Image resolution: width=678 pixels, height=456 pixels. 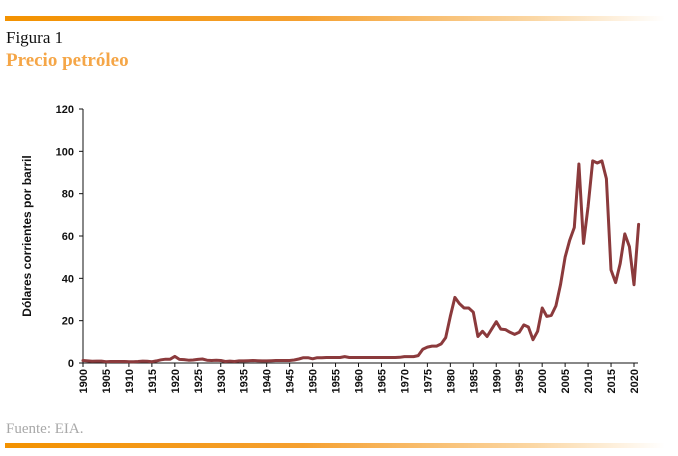 I want to click on y-tick-label: 60, so click(x=68, y=237).